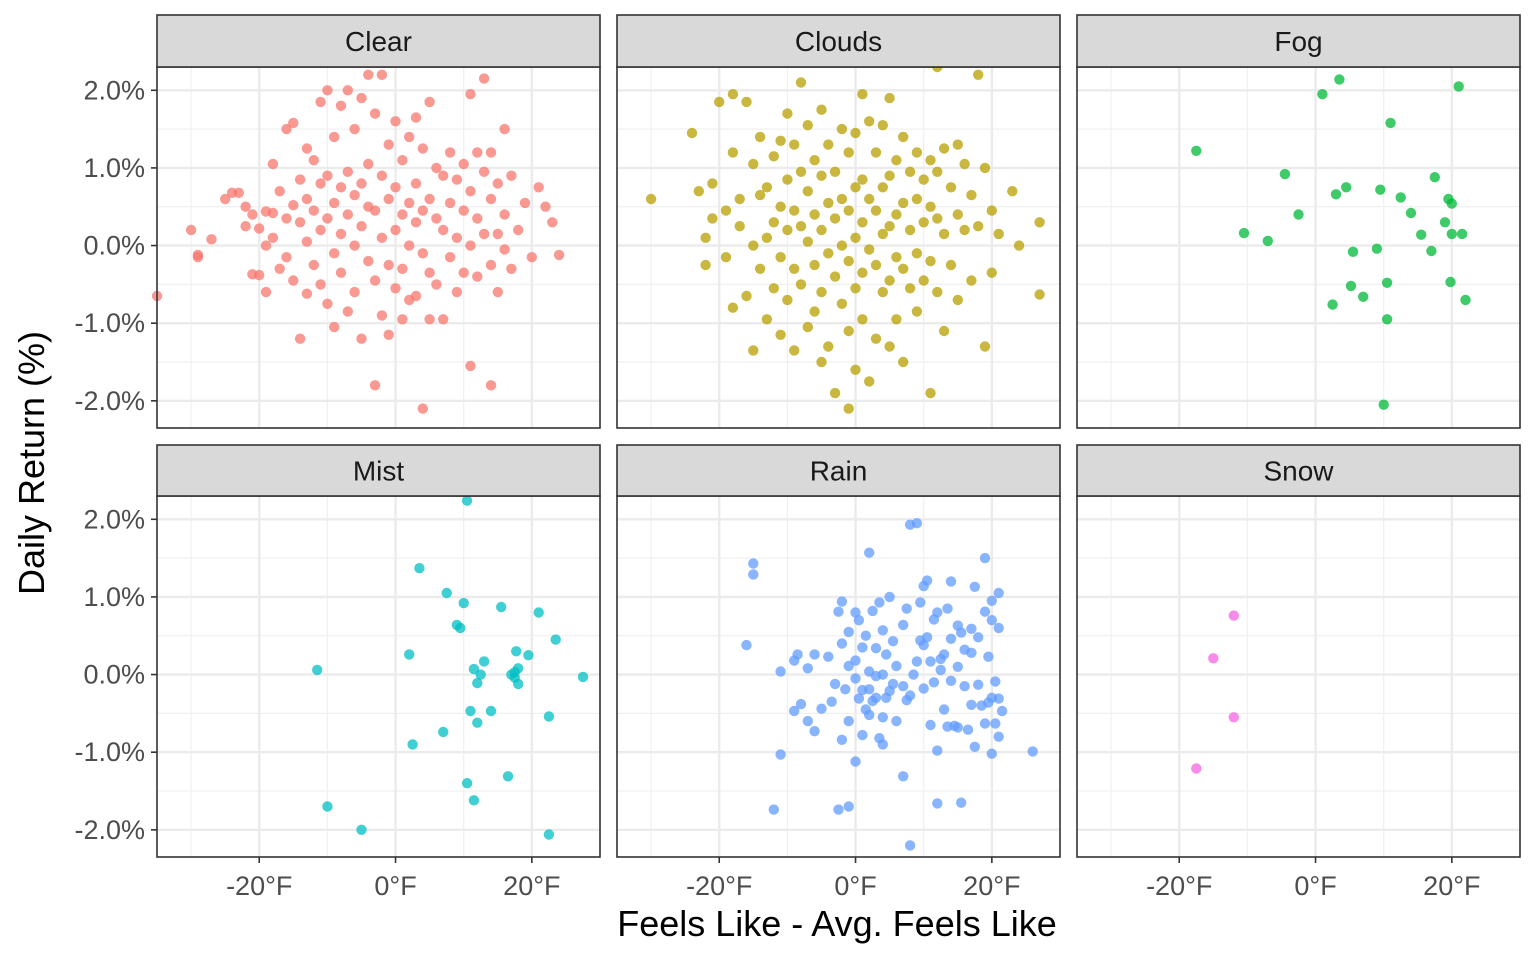 The height and width of the screenshot is (965, 1536). I want to click on x-tick-label: 20°F, so click(1451, 886).